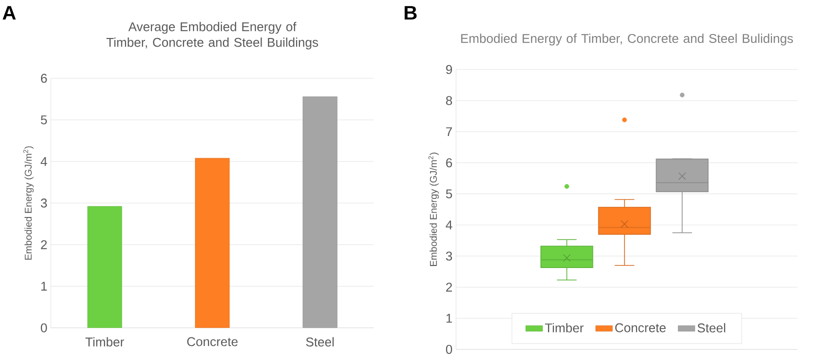  What do you see at coordinates (640, 327) in the screenshot?
I see `legend-label: Concrete` at bounding box center [640, 327].